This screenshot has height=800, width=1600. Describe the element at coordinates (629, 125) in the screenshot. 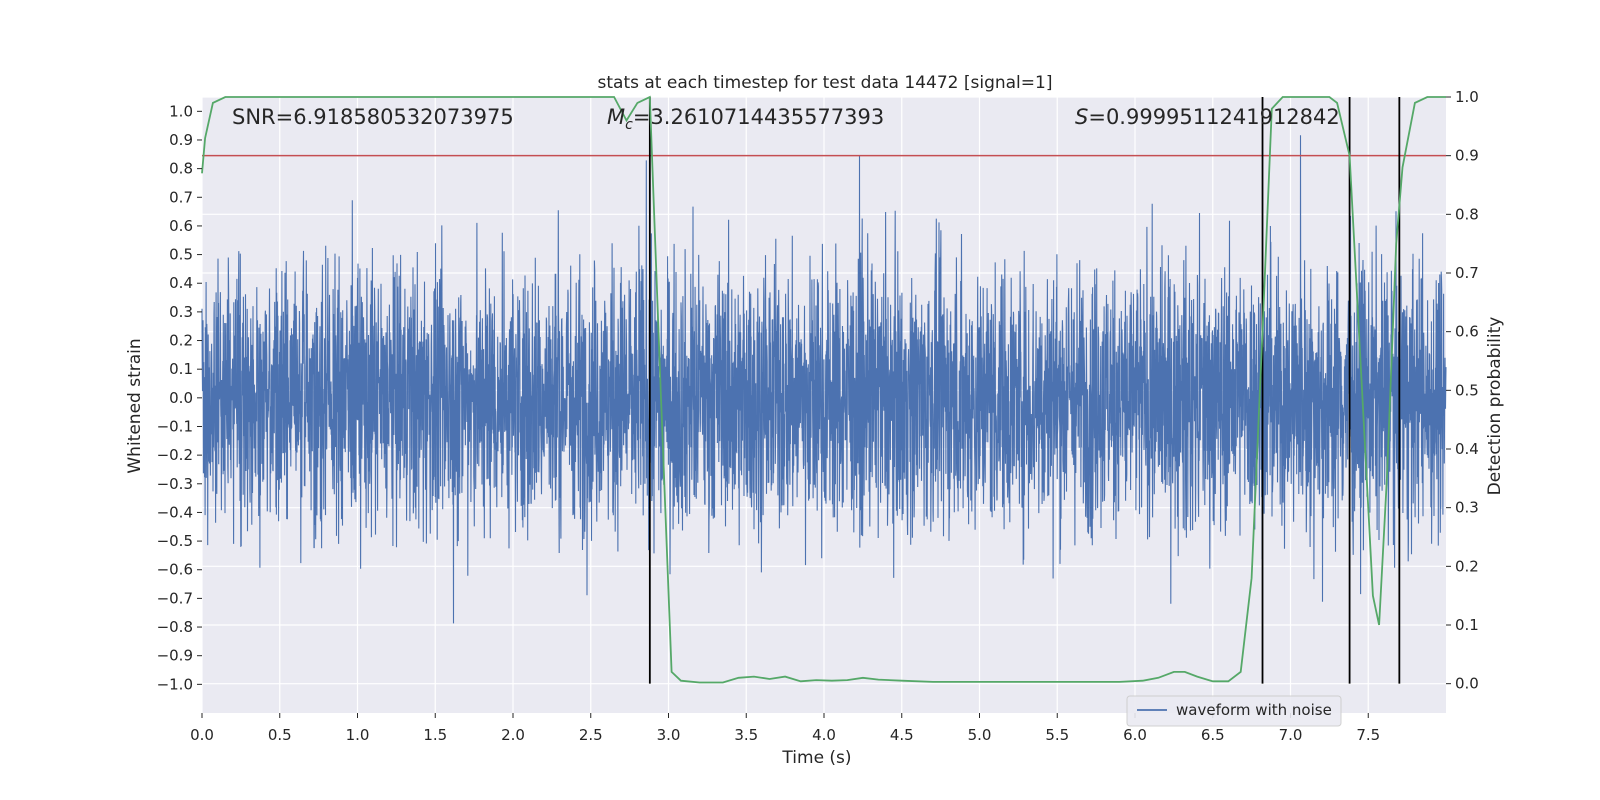

I see `chirp-mass-subscript: c` at that location.